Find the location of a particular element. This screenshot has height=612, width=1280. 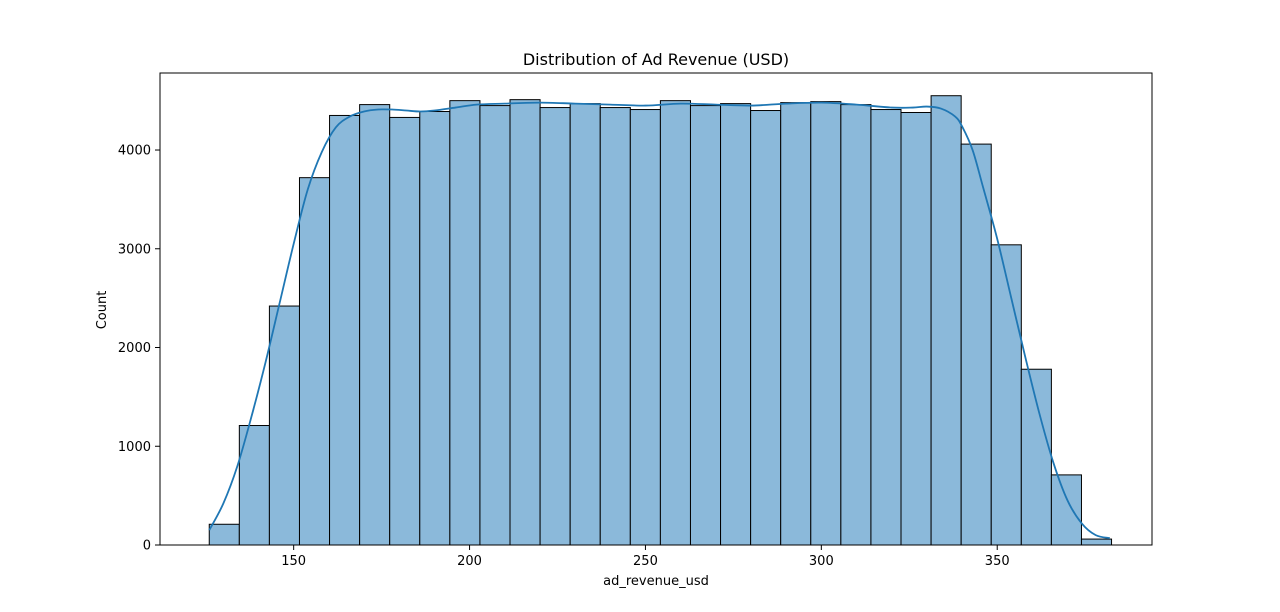

x-tick-label: 300 is located at coordinates (821, 561).